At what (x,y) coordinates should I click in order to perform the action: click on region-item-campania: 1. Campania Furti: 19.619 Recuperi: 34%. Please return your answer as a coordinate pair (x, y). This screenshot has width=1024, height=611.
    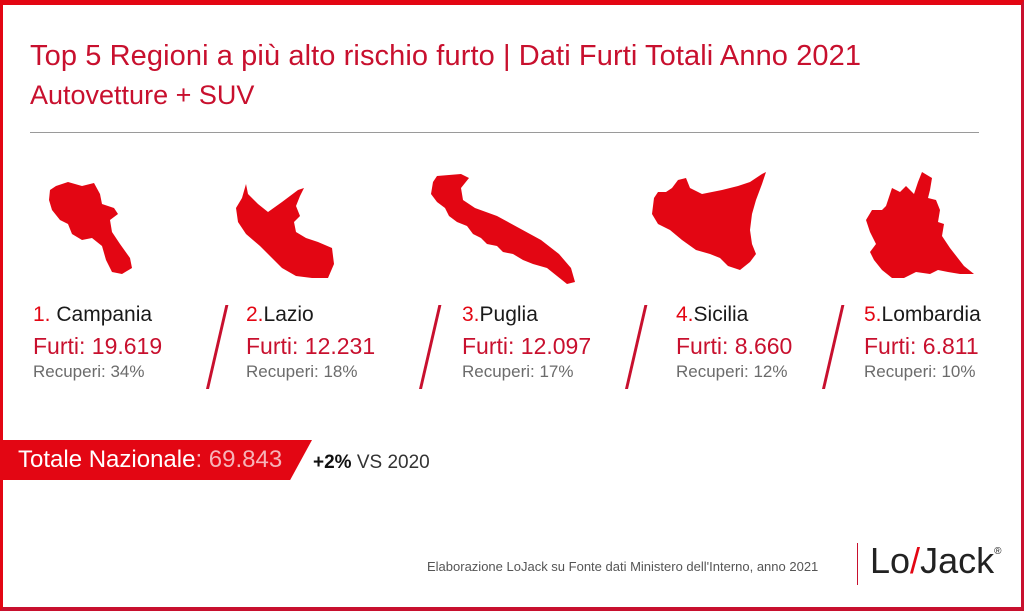
    Looking at the image, I should click on (97, 342).